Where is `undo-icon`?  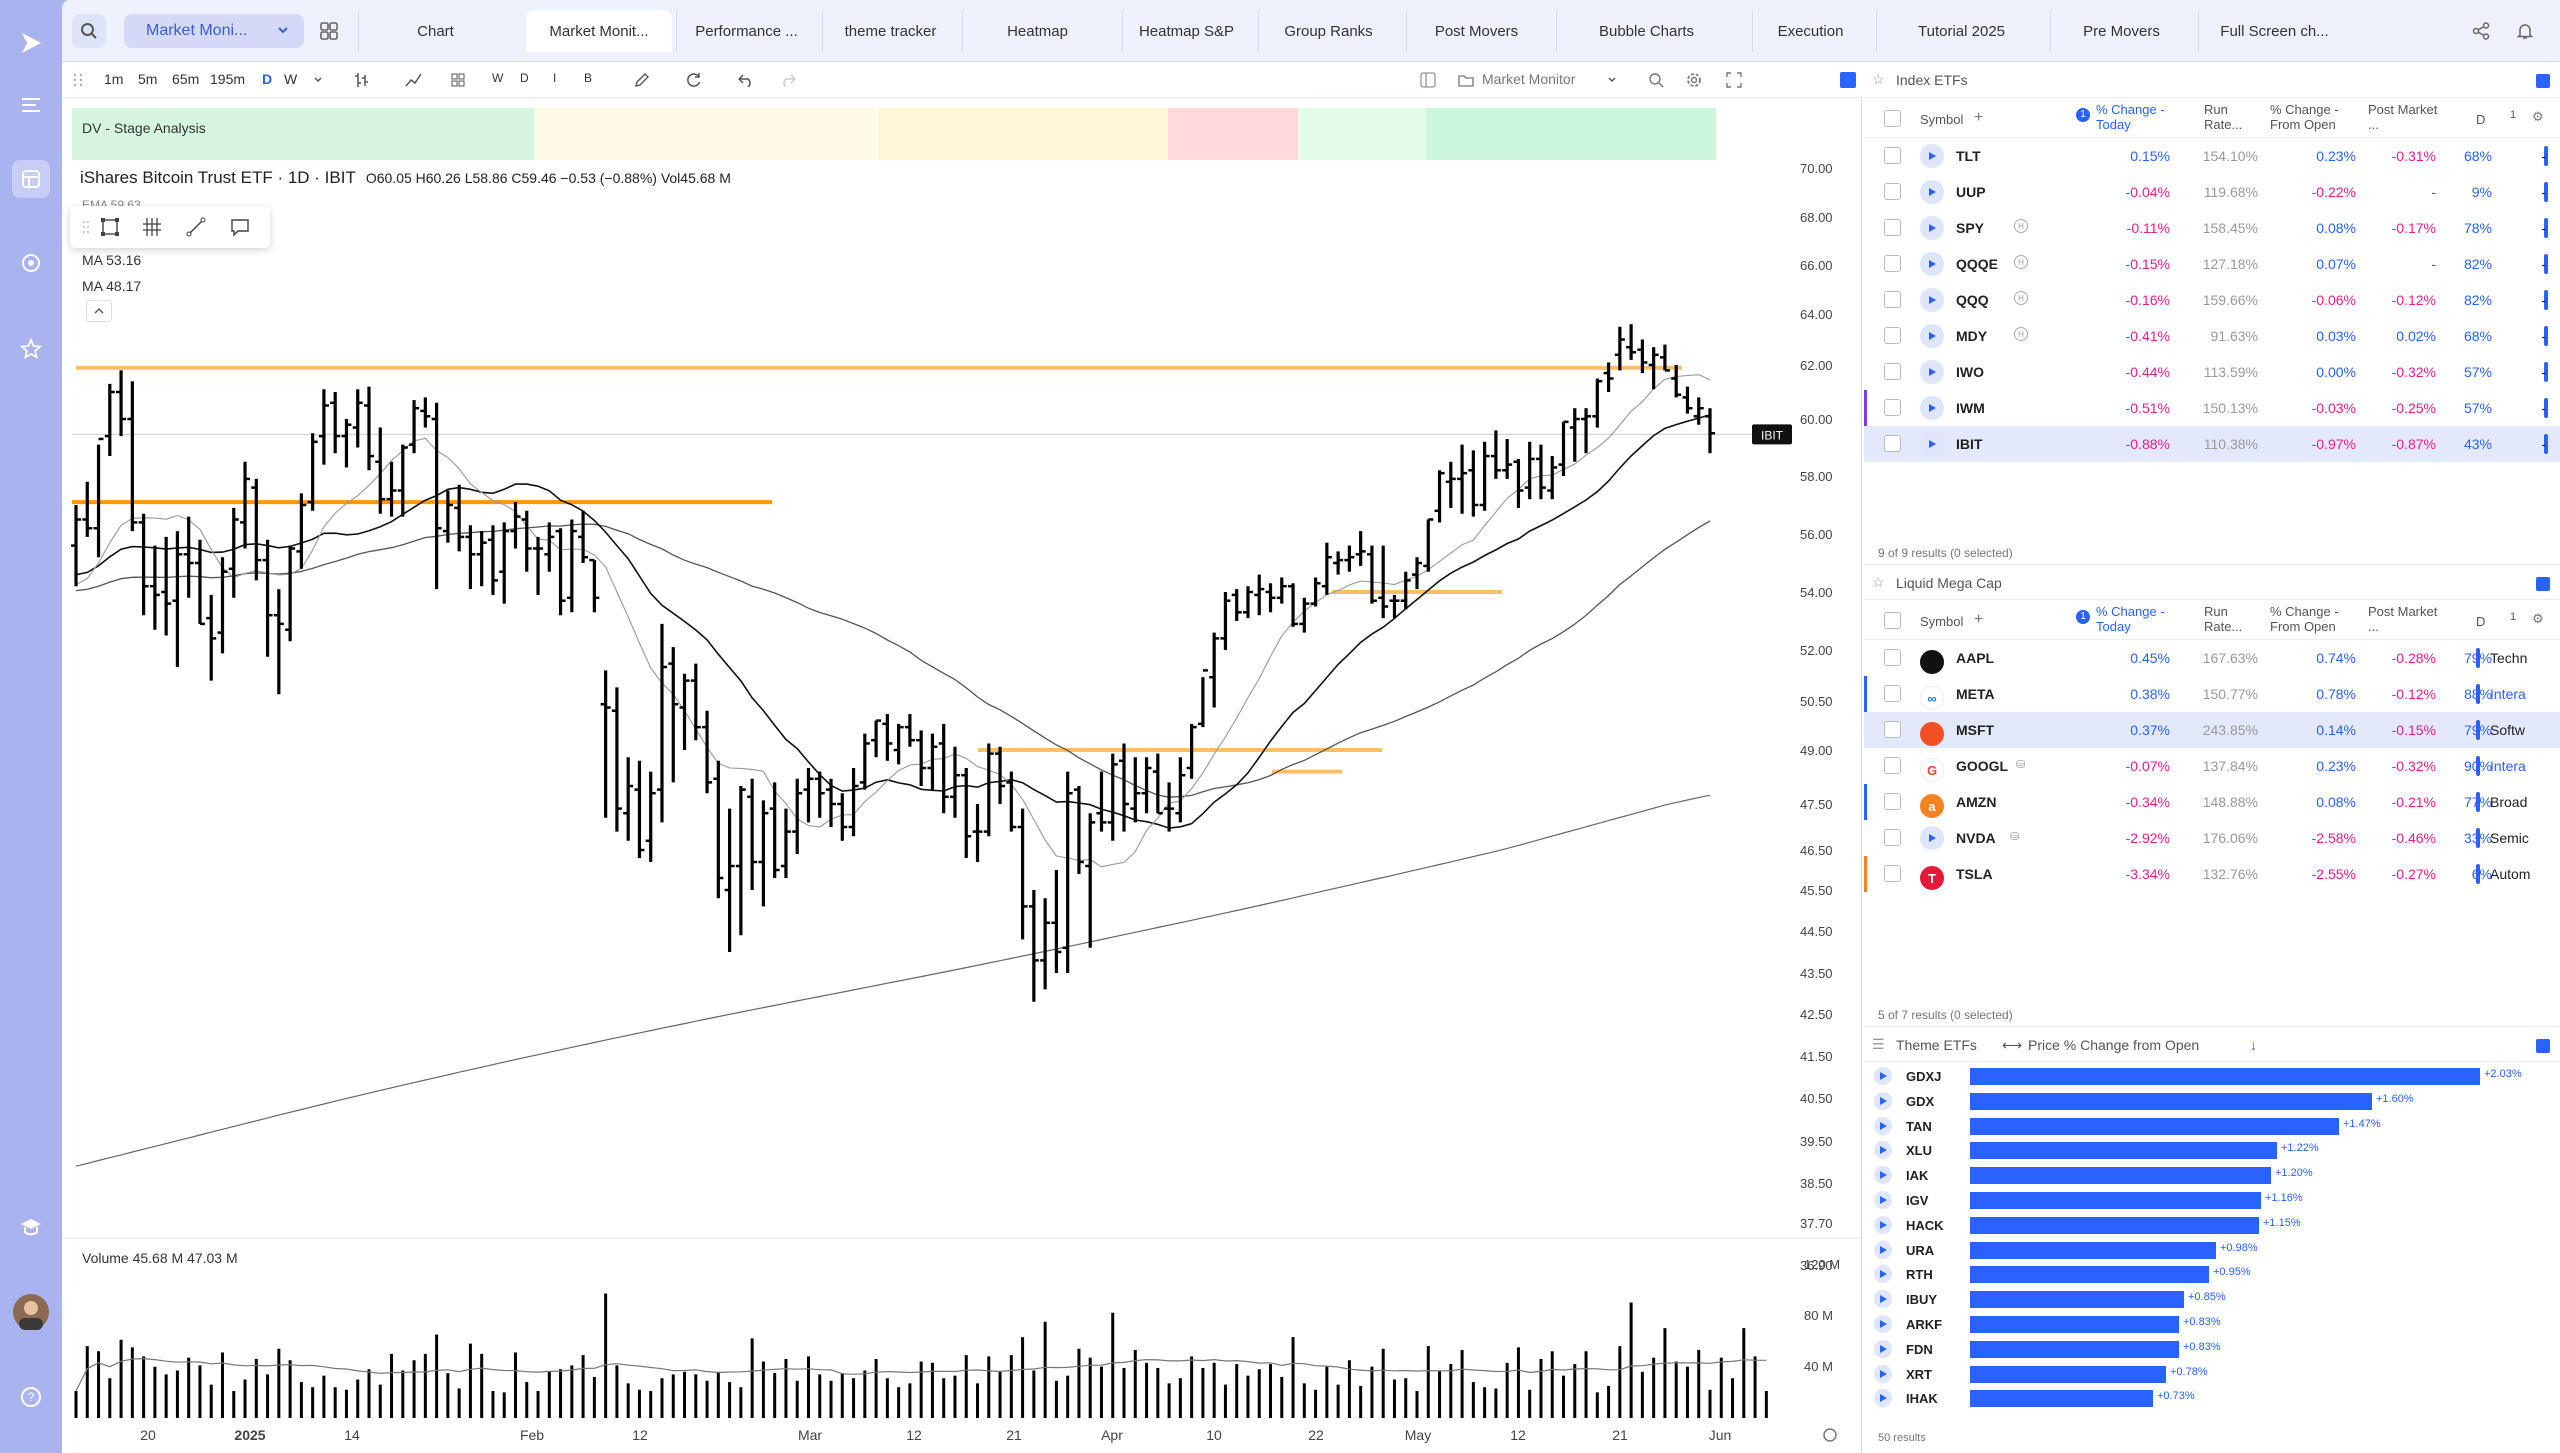
undo-icon is located at coordinates (746, 80).